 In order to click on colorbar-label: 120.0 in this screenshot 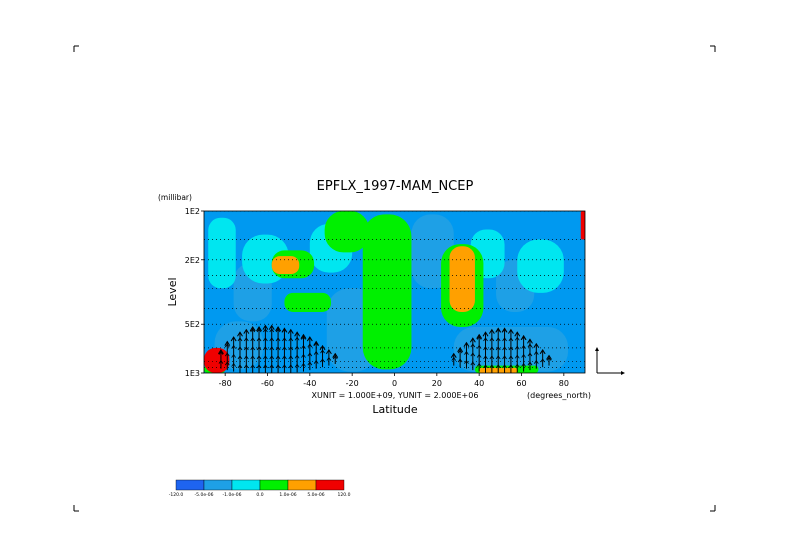, I will do `click(344, 495)`.